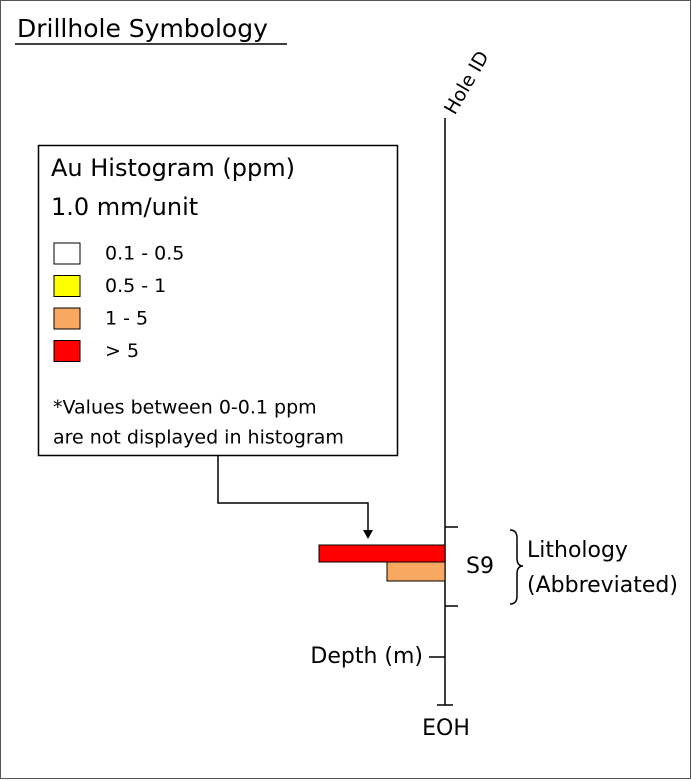 This screenshot has height=781, width=692. Describe the element at coordinates (142, 28) in the screenshot. I see `title: Drillhole Symbology` at that location.